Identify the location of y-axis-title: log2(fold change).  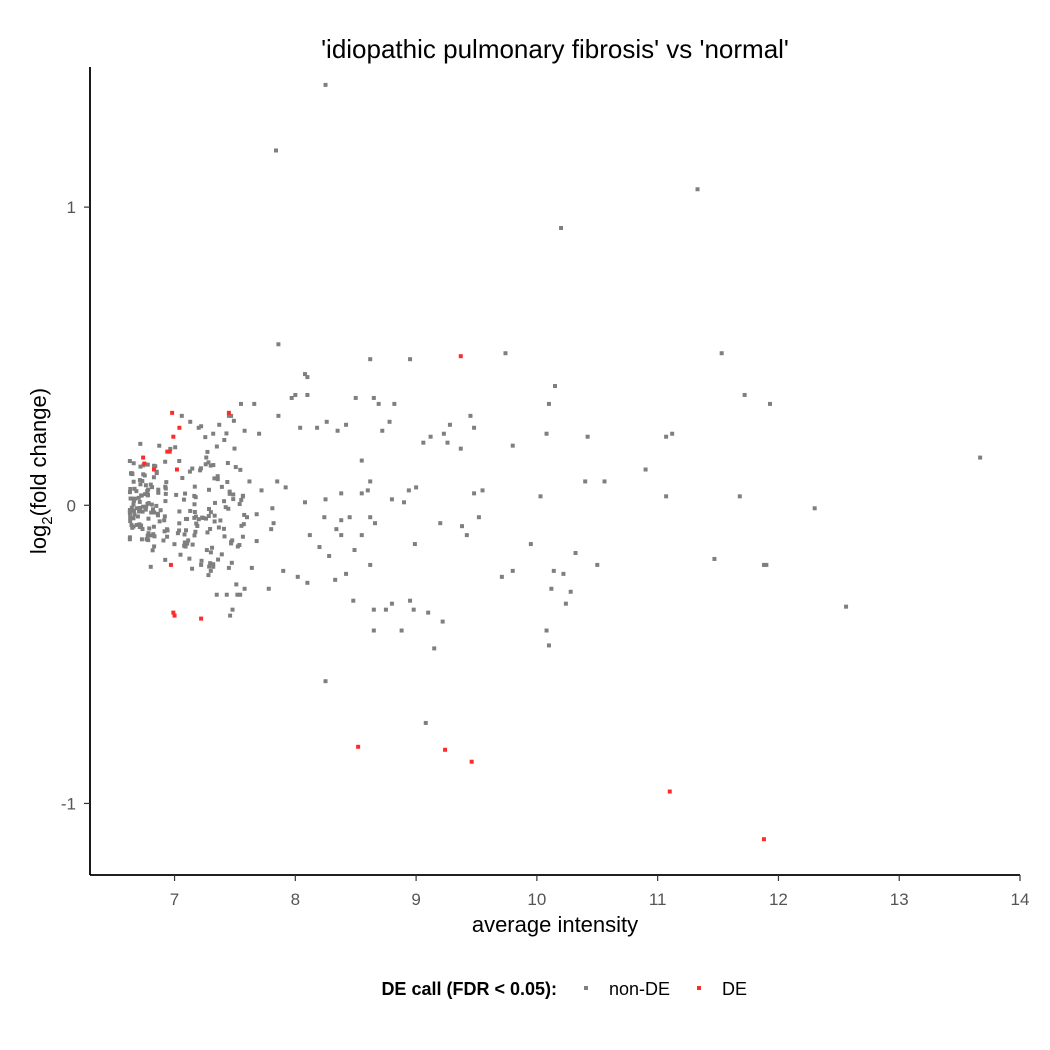
(41, 471).